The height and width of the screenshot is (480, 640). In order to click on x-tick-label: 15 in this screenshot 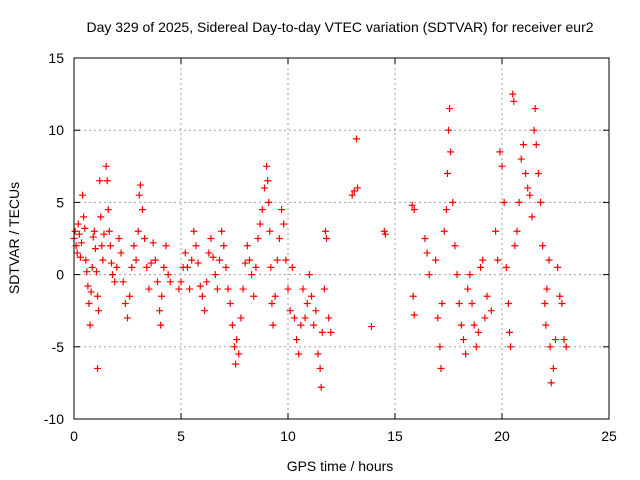, I will do `click(395, 436)`.